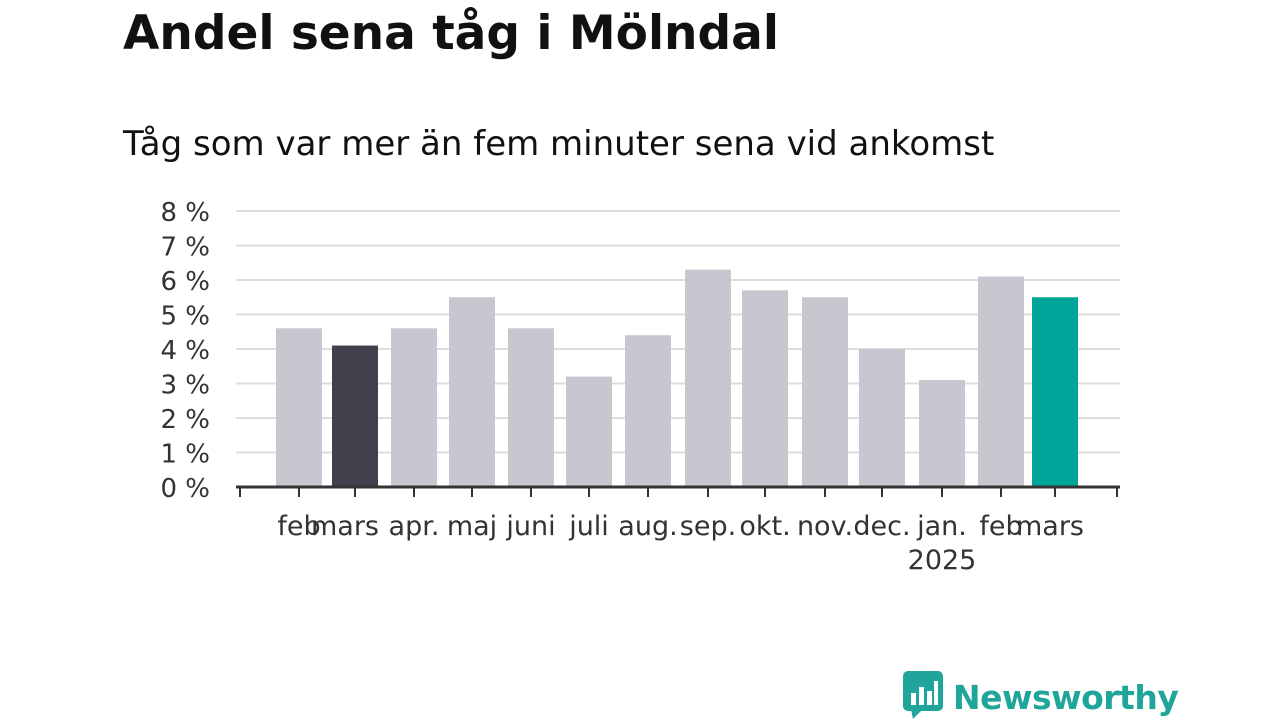  What do you see at coordinates (451, 33) in the screenshot?
I see `chart-title: Andel sena tåg i Mölndal` at bounding box center [451, 33].